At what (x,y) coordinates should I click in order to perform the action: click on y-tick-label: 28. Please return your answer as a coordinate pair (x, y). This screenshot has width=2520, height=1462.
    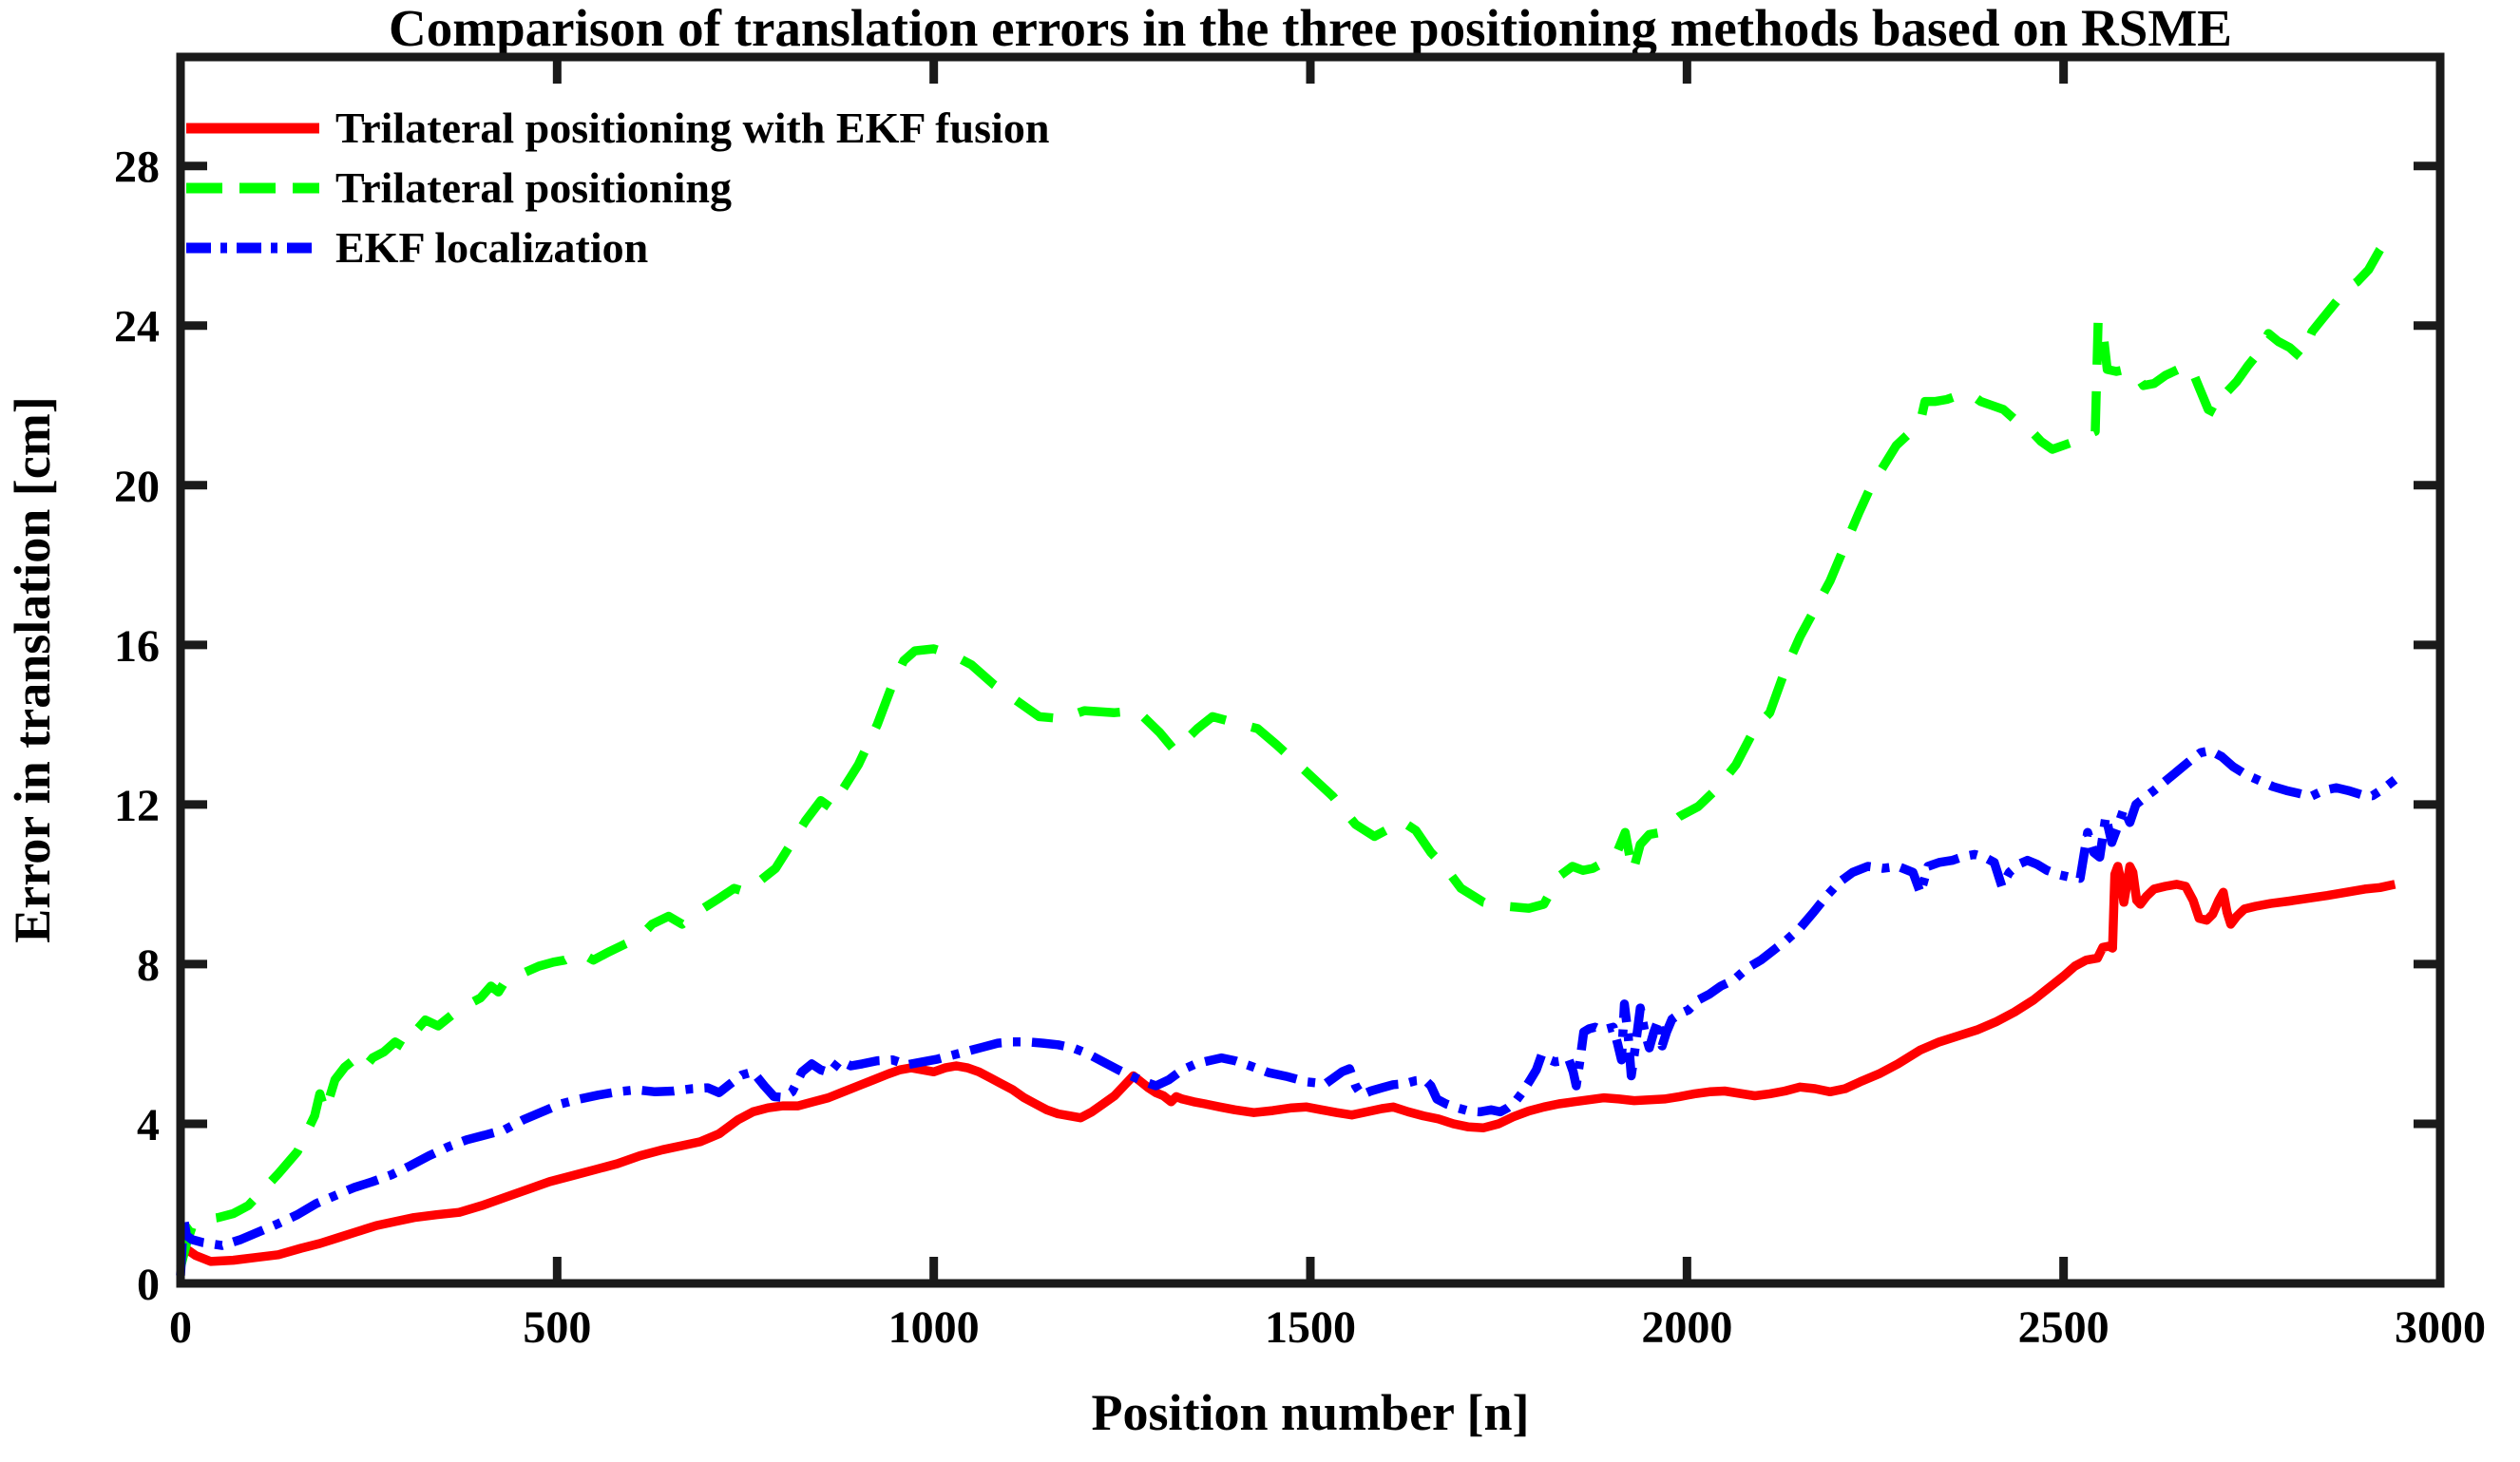
    Looking at the image, I should click on (137, 167).